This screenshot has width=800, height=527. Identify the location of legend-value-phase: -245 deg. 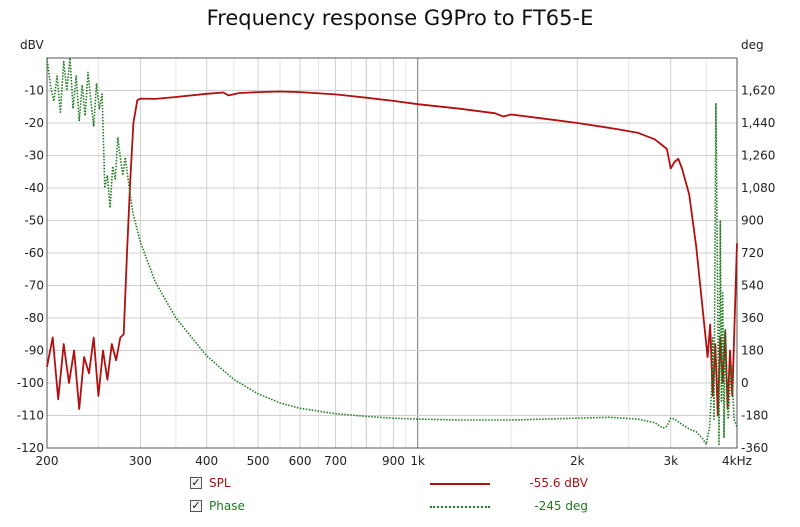
(561, 506).